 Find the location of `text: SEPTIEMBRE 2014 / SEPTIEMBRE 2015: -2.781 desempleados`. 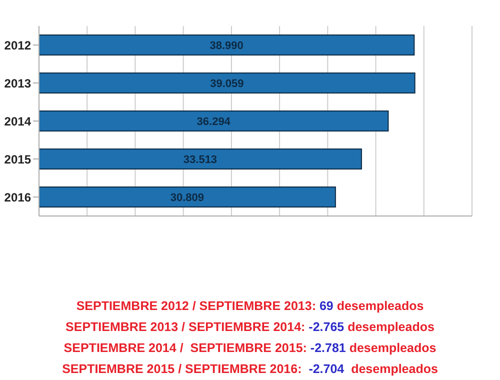

text: SEPTIEMBRE 2014 / SEPTIEMBRE 2015: -2.781 desempleados is located at coordinates (250, 348).